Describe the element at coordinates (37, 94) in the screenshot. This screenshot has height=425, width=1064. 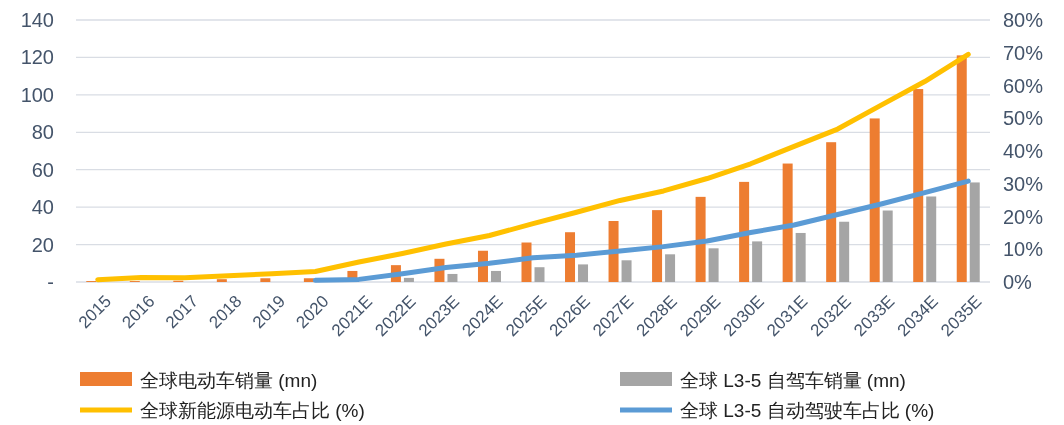
I see `y-tick-label: 100` at that location.